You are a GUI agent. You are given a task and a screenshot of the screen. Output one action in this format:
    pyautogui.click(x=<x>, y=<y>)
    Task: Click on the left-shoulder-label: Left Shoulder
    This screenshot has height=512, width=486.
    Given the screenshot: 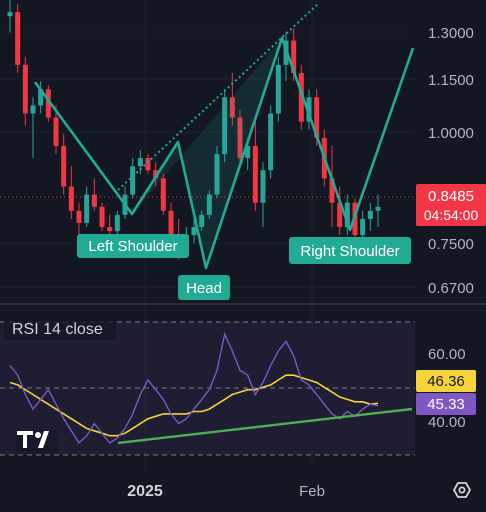 What is the action you would take?
    pyautogui.click(x=133, y=246)
    